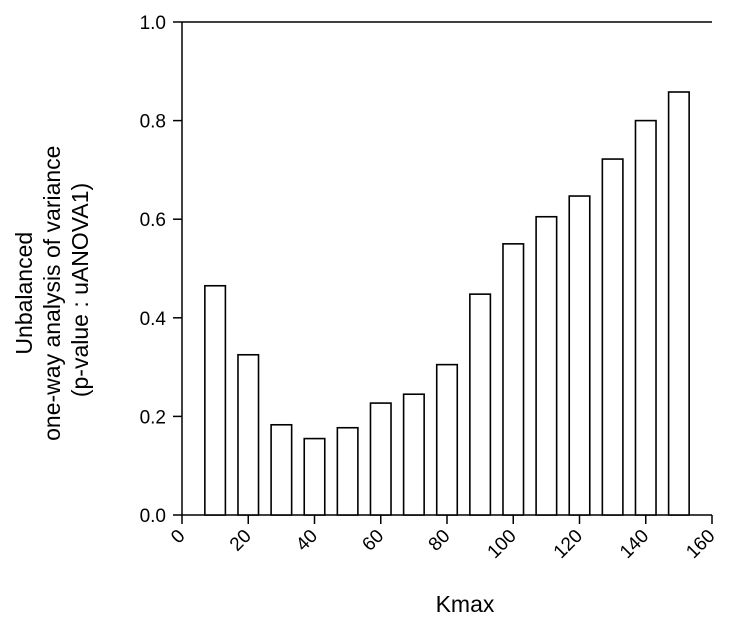 Image resolution: width=742 pixels, height=623 pixels. Describe the element at coordinates (568, 544) in the screenshot. I see `x-tick-label: 120` at that location.